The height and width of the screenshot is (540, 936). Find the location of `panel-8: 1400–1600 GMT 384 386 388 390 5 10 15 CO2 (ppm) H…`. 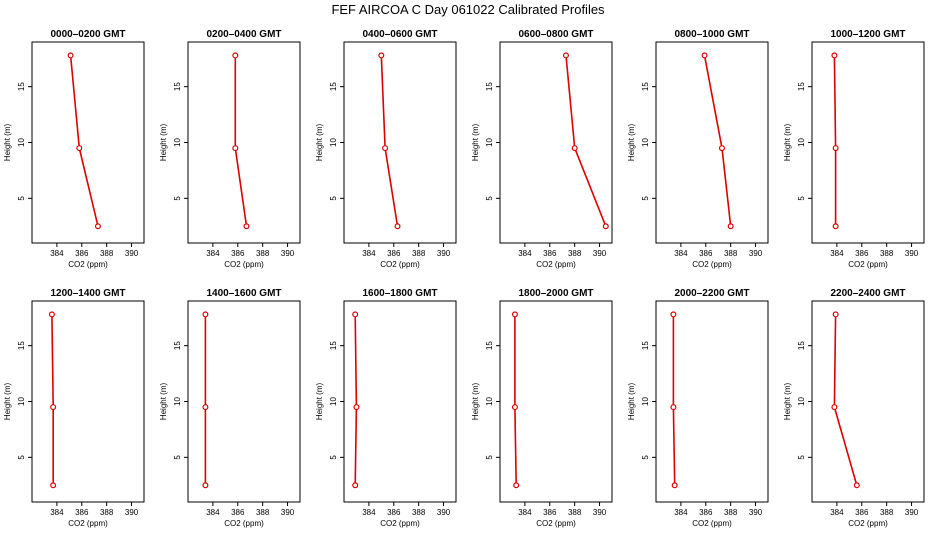

panel-8: 1400–1600 GMT 384 386 388 390 5 10 15 CO2 (ppm) H… is located at coordinates (230, 408).